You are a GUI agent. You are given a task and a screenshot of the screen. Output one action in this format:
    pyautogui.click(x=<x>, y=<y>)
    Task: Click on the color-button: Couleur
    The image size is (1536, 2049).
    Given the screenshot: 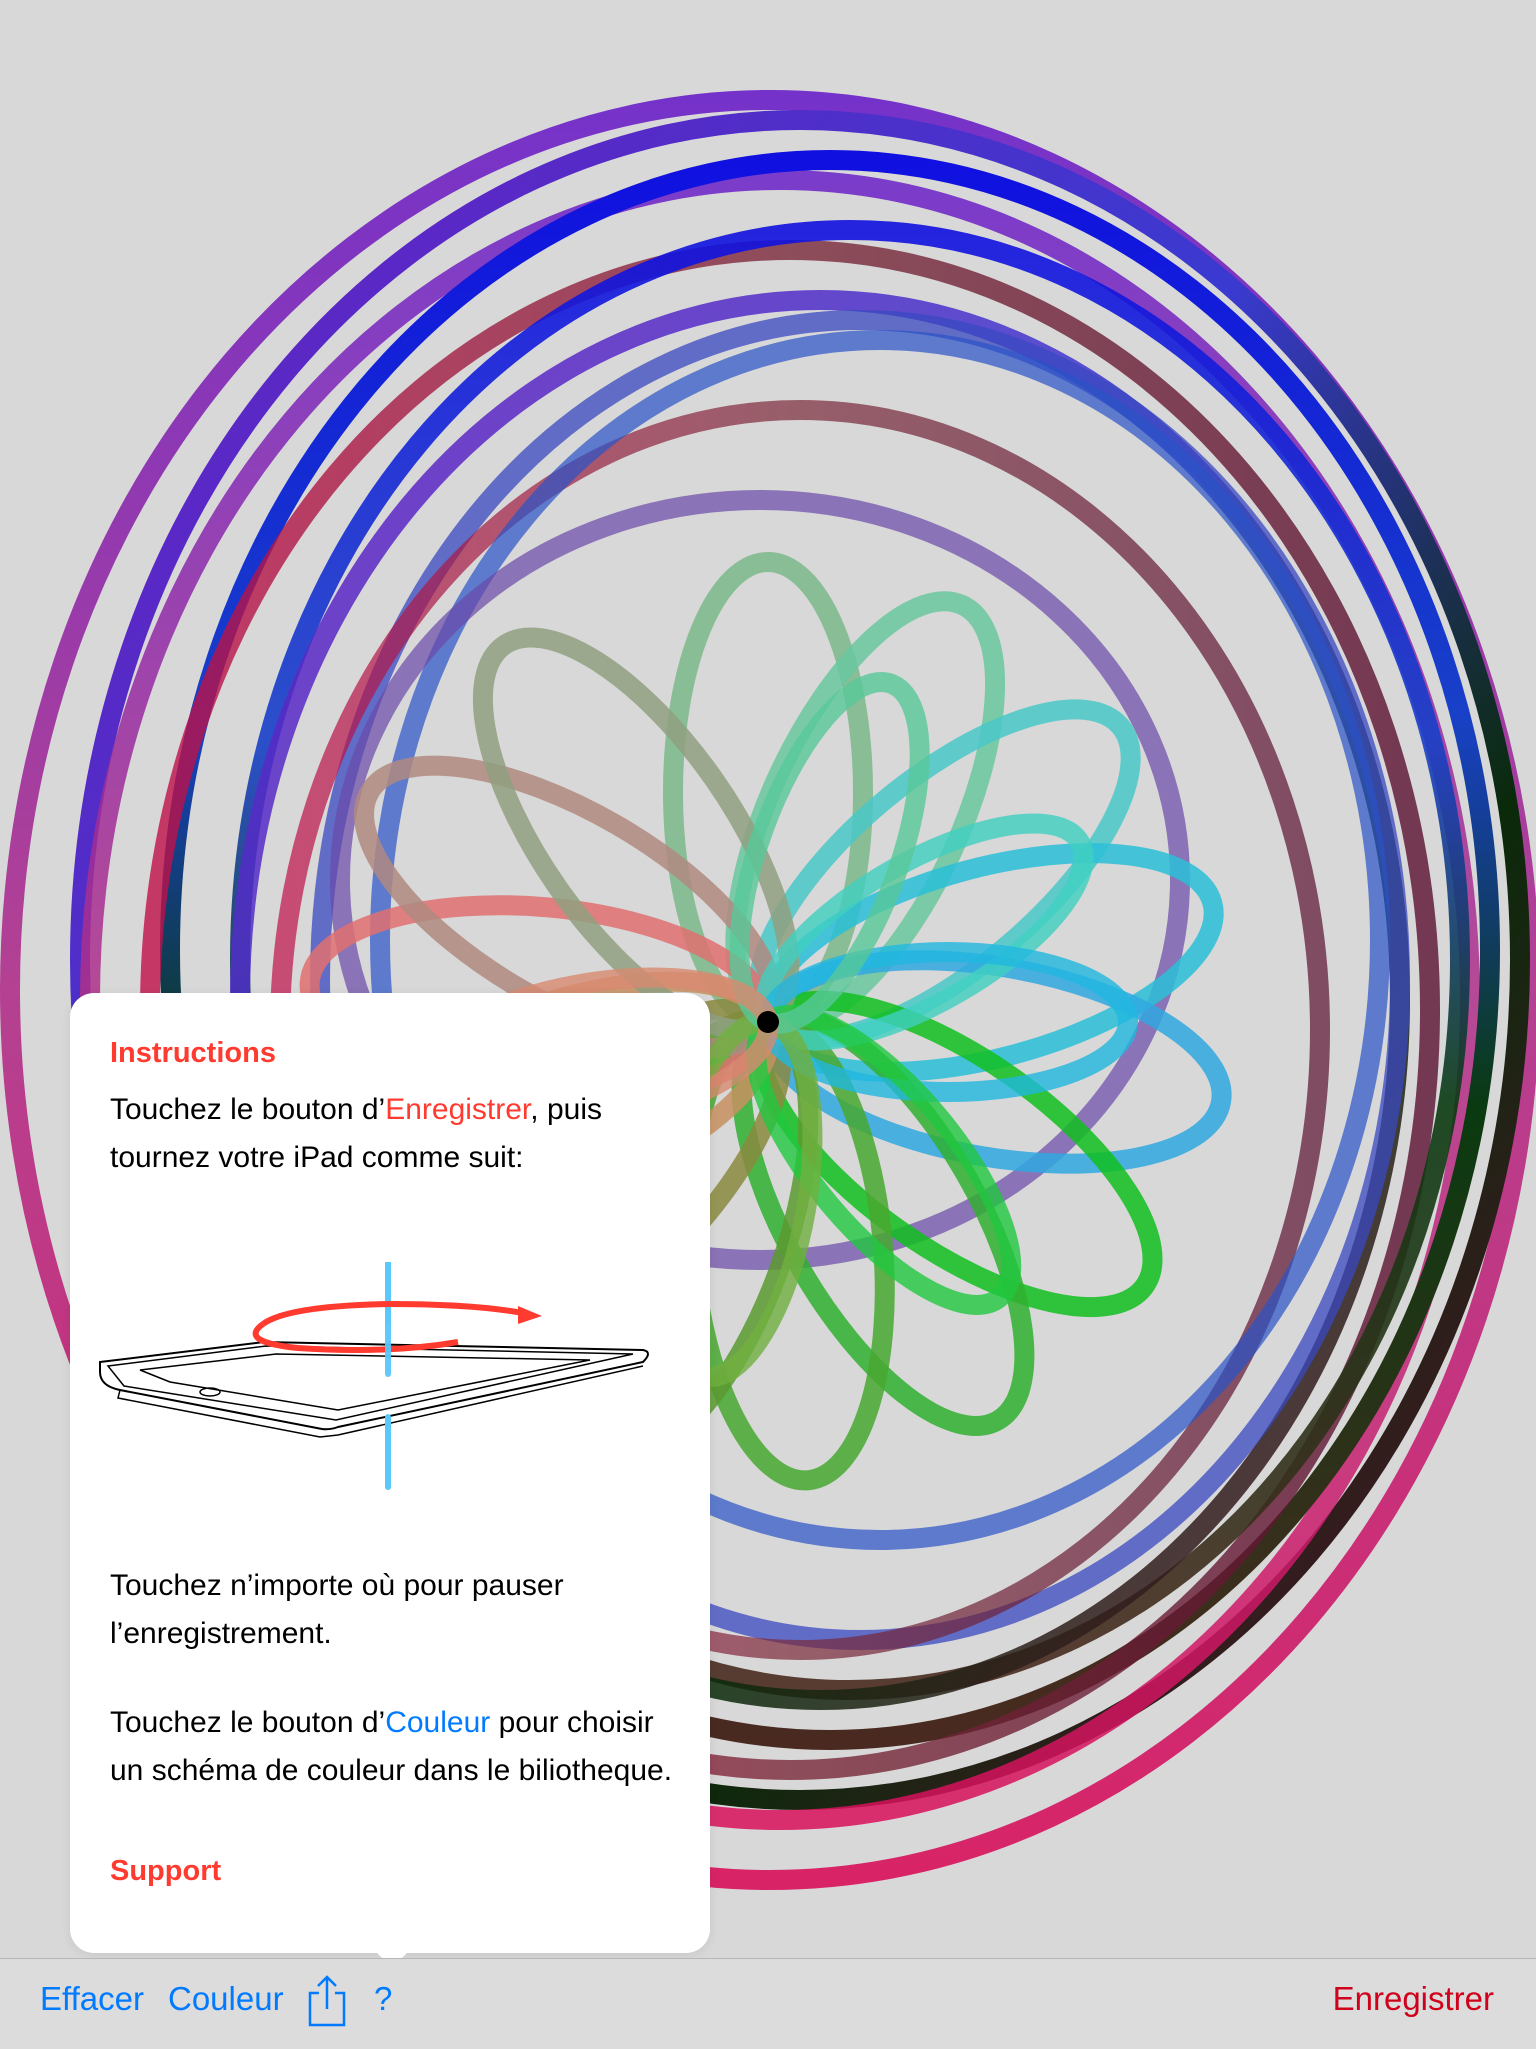 What is the action you would take?
    pyautogui.click(x=226, y=1999)
    